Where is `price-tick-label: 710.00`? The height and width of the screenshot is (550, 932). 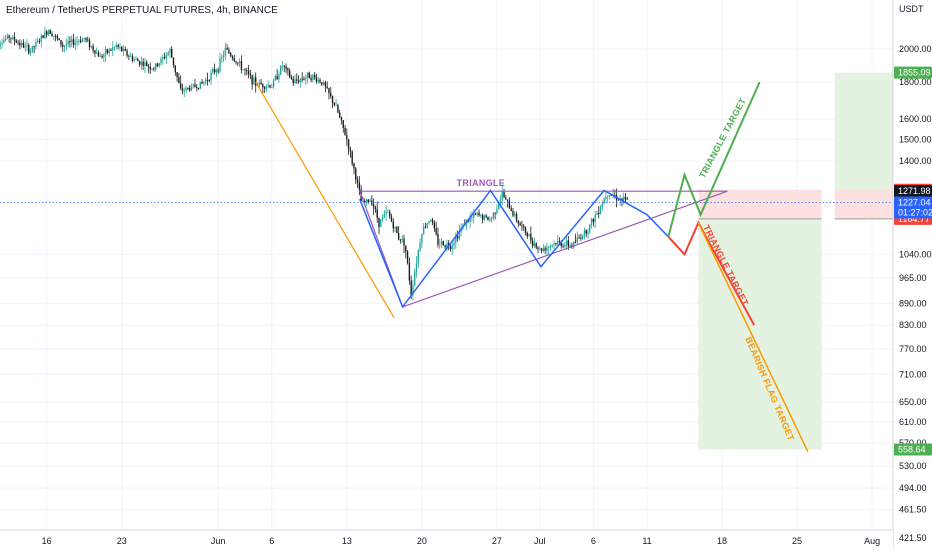 price-tick-label: 710.00 is located at coordinates (913, 374).